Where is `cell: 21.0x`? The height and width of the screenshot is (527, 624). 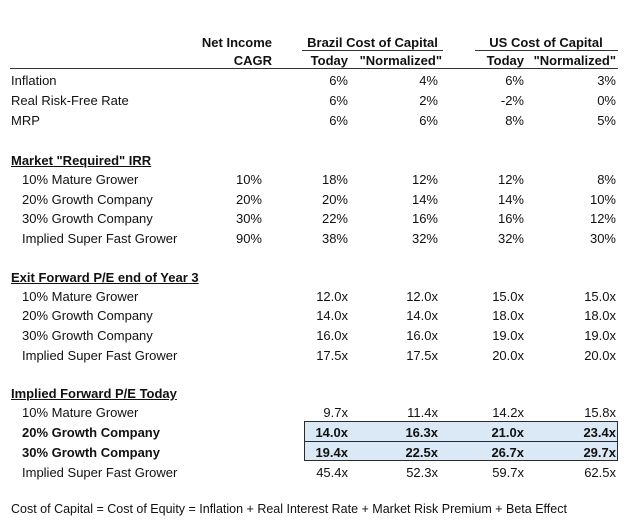
cell: 21.0x is located at coordinates (507, 432).